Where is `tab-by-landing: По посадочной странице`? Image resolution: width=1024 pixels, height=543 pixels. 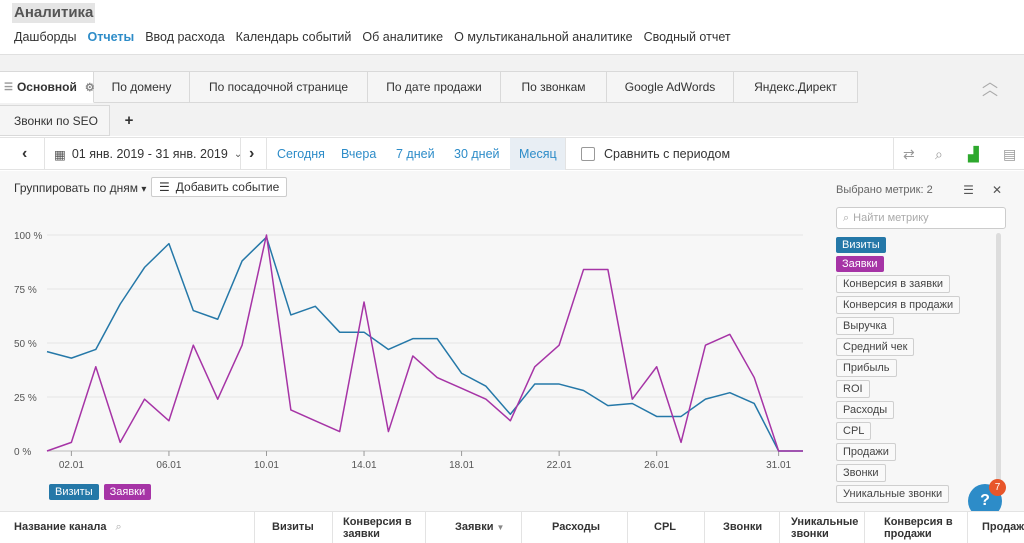
tab-by-landing: По посадочной странице is located at coordinates (279, 87).